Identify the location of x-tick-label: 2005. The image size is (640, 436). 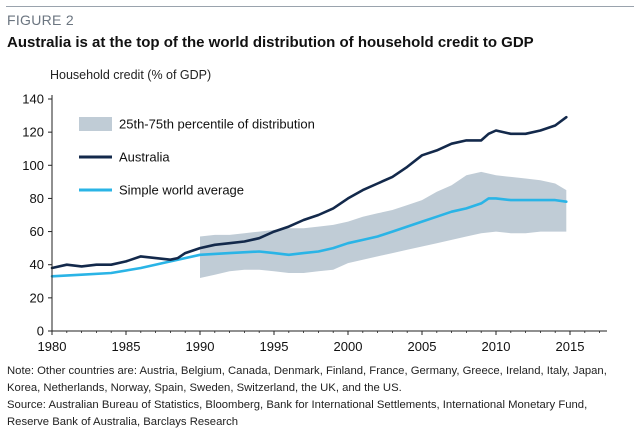
(422, 346).